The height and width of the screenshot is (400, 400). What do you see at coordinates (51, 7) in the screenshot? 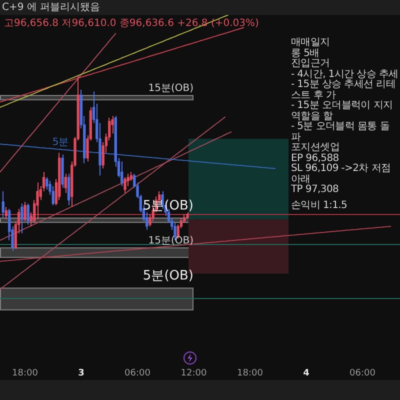
I see `text: C+9 에 퍼블리시됐음` at bounding box center [51, 7].